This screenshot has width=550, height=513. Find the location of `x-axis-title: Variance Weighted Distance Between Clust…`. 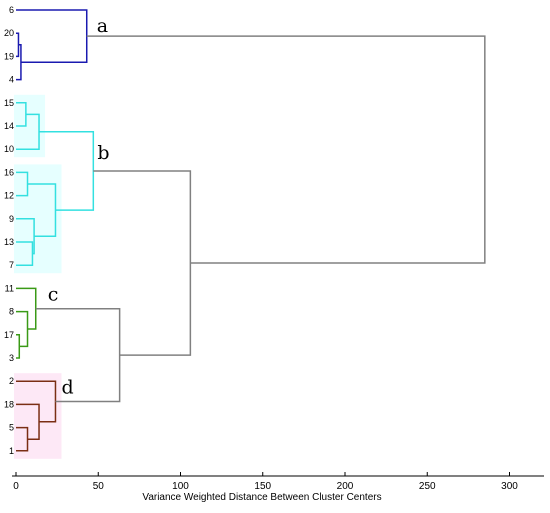

x-axis-title: Variance Weighted Distance Between Clust… is located at coordinates (261, 497).